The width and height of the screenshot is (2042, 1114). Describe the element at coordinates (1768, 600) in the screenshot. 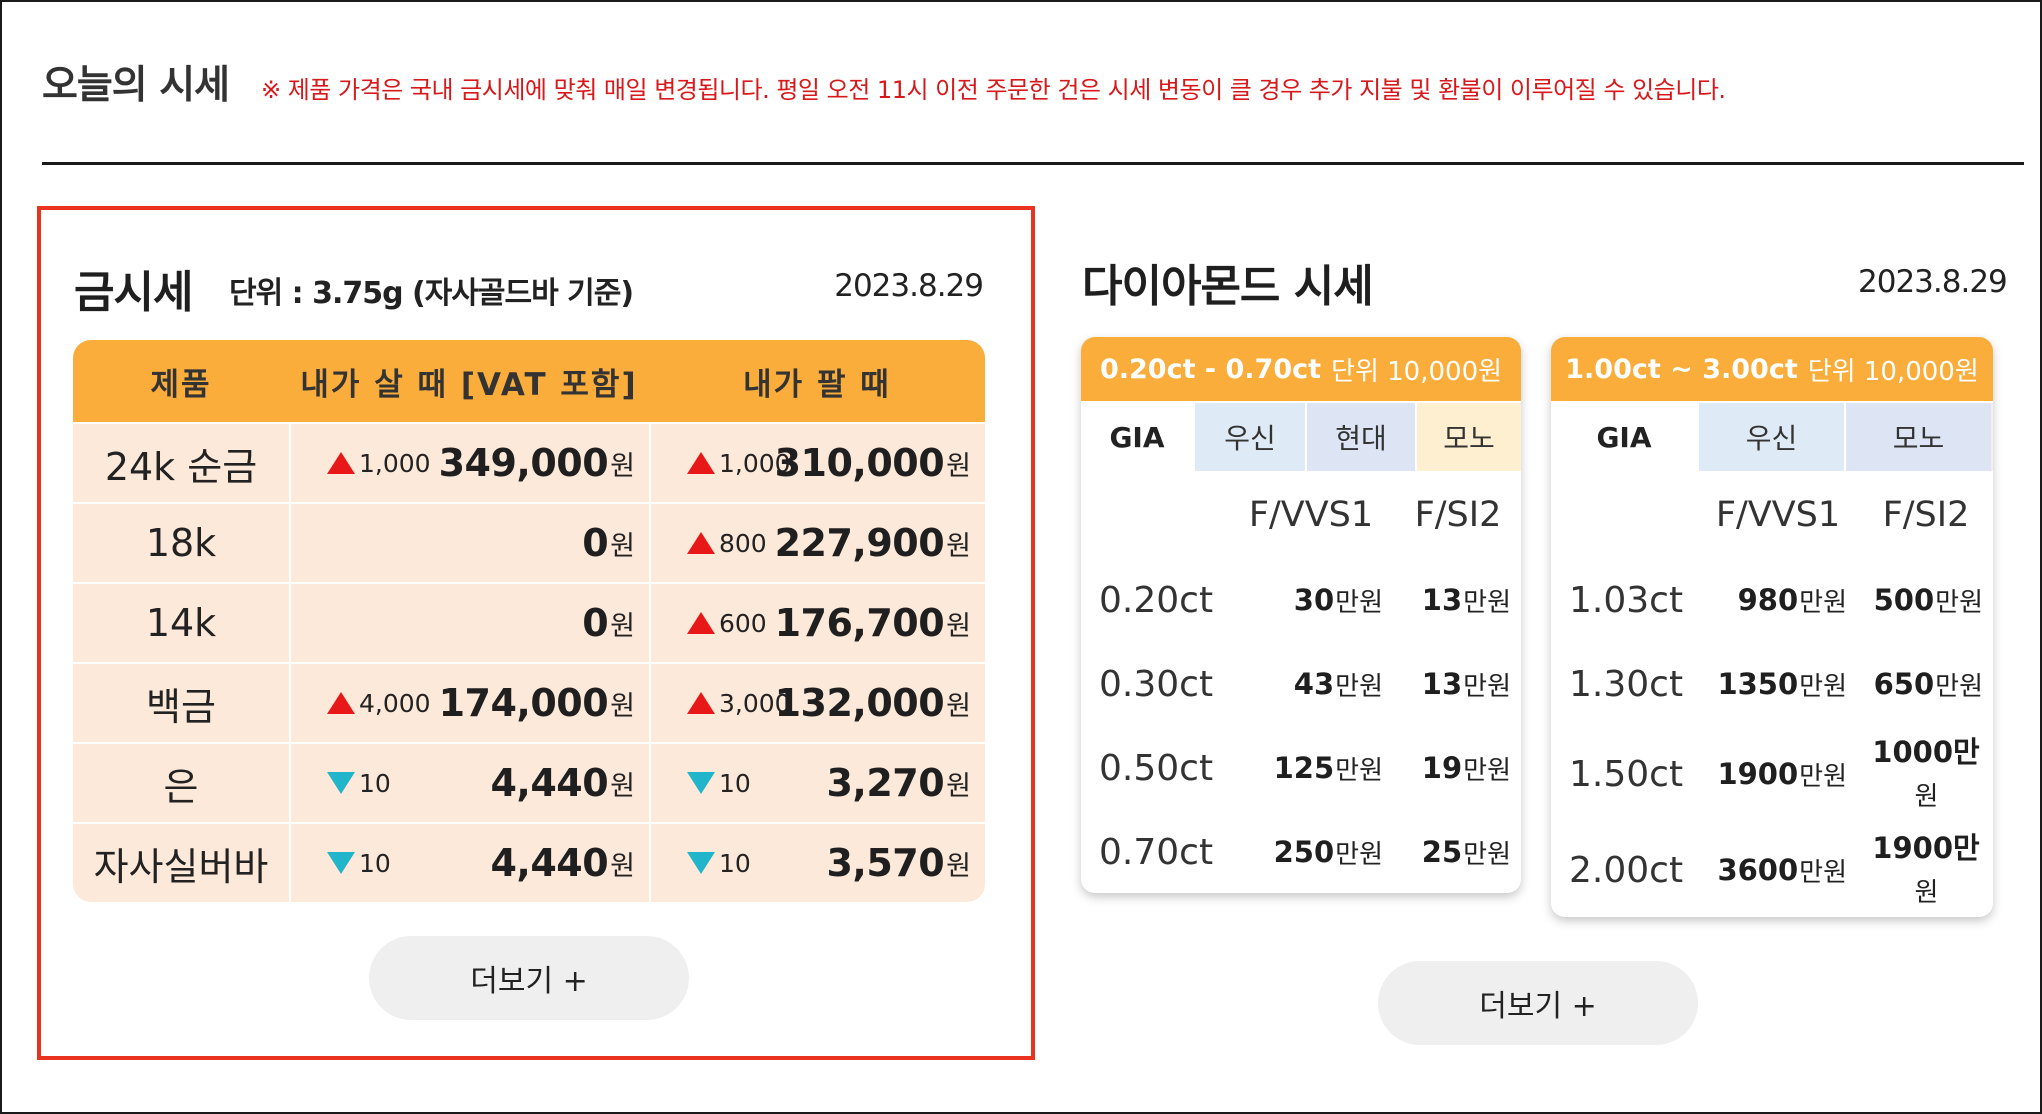

I see `price-value: 980` at that location.